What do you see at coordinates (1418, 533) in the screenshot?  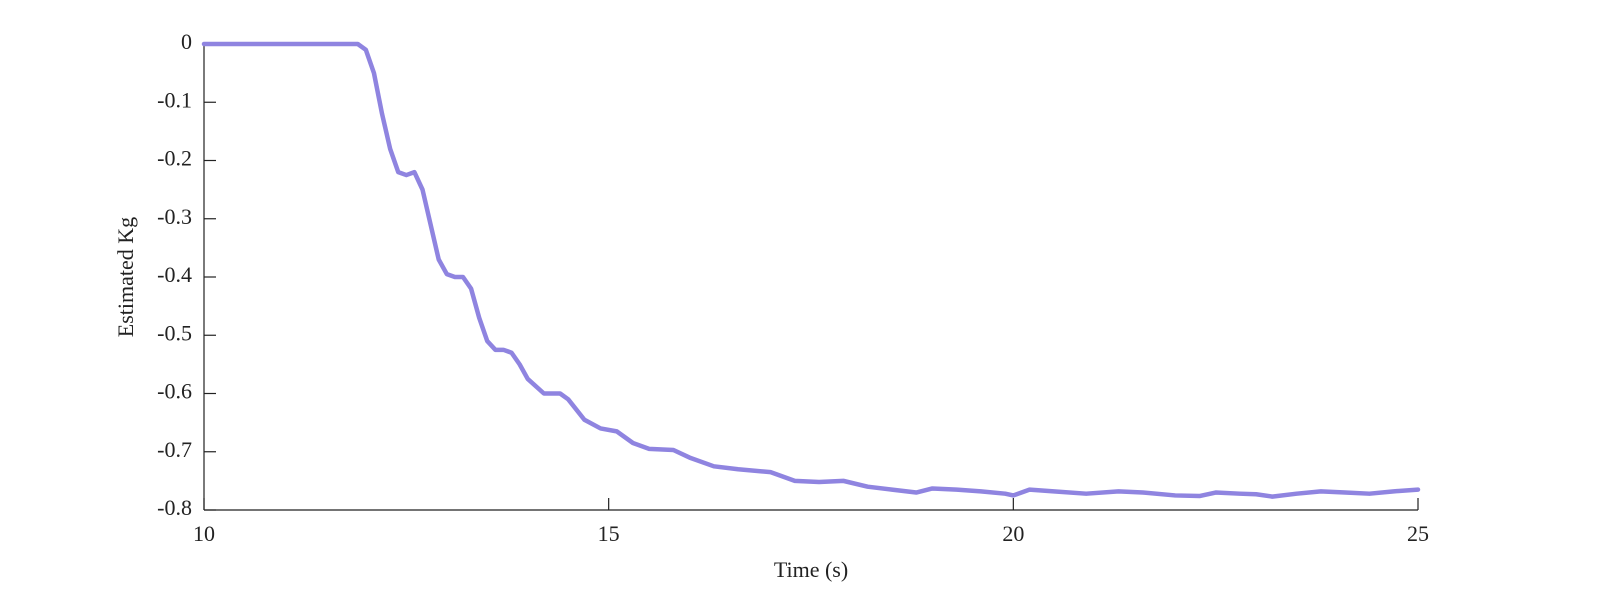 I see `x-tick-label: 25` at bounding box center [1418, 533].